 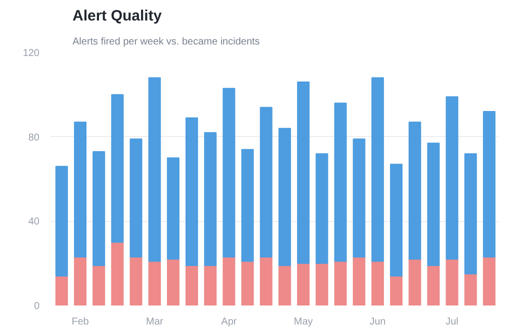 What do you see at coordinates (166, 42) in the screenshot?
I see `chart-subtitle: Alerts fired per week vs. became incidents` at bounding box center [166, 42].